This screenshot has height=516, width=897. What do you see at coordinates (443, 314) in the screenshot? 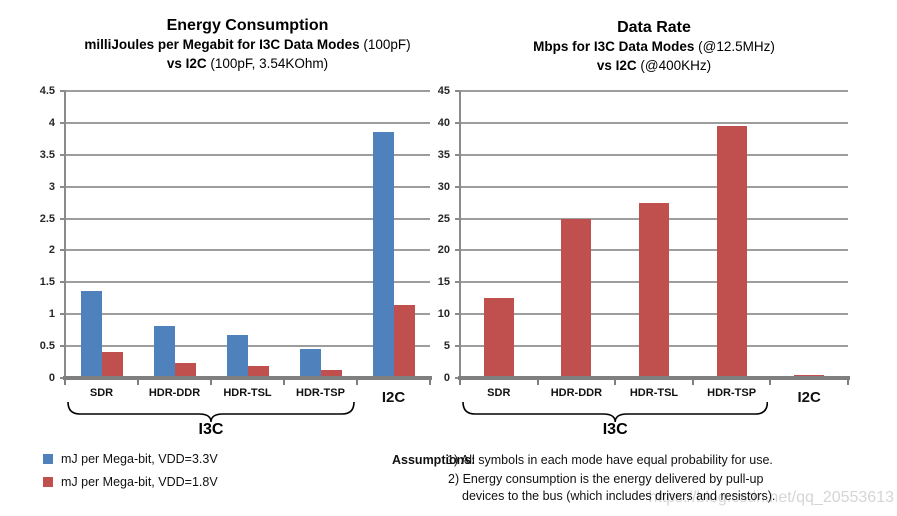
I see `y-tick-label: 10` at bounding box center [443, 314].